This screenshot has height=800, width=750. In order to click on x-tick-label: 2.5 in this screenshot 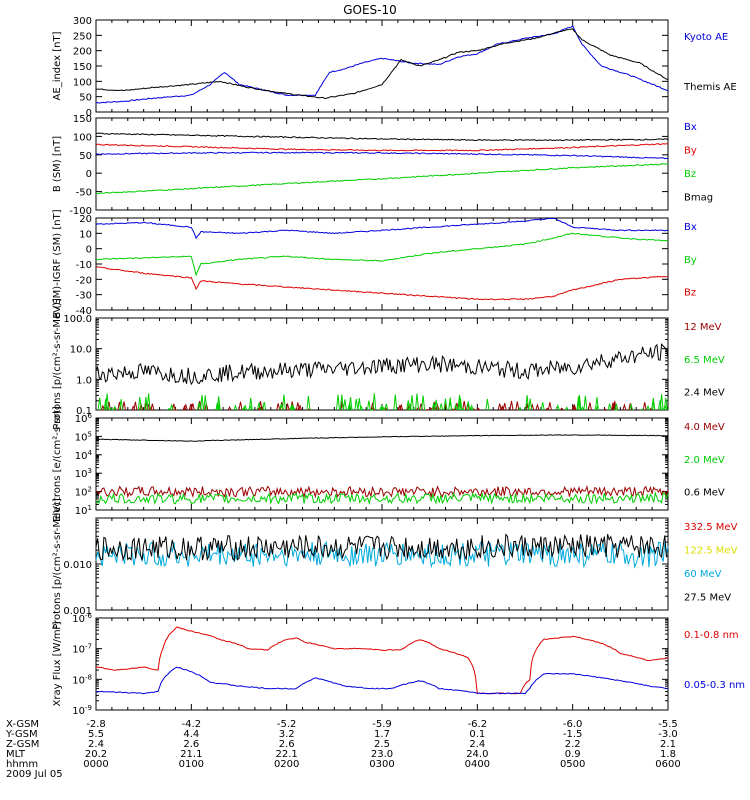, I will do `click(382, 744)`.